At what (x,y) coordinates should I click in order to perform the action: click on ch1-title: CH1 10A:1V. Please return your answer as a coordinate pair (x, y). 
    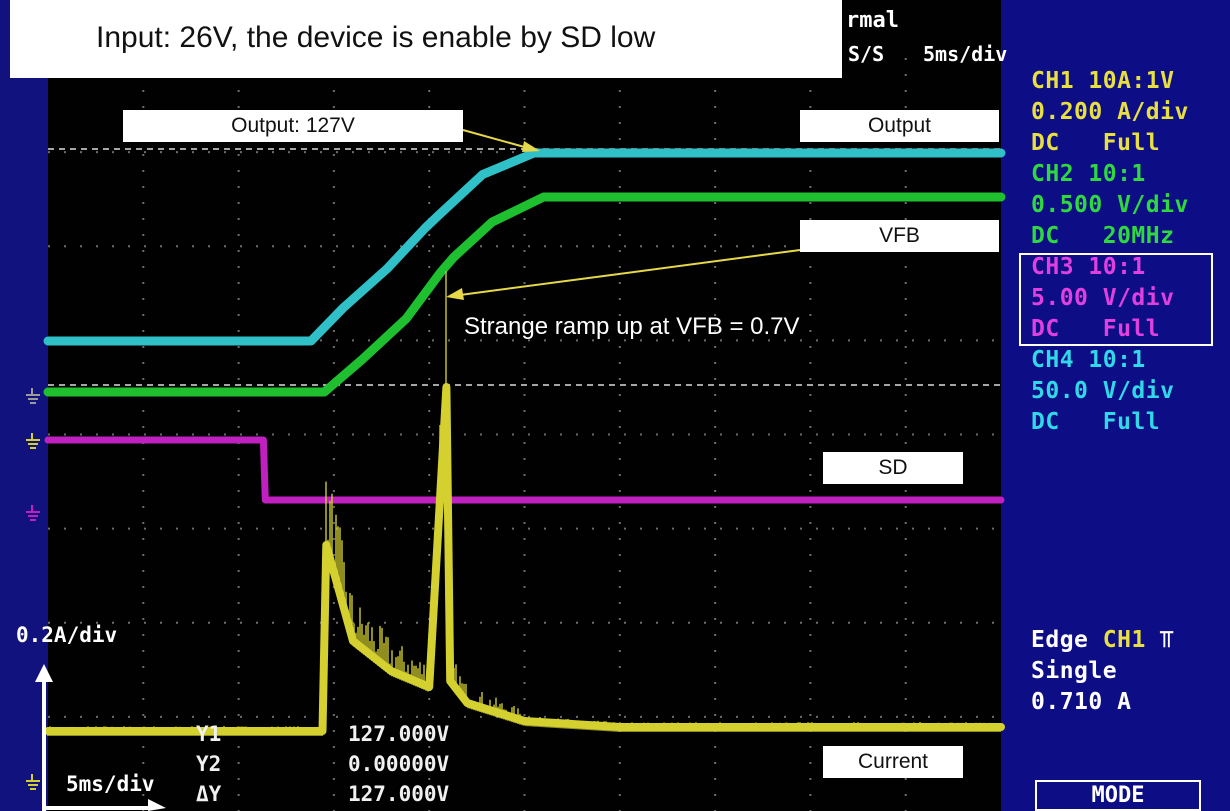
    Looking at the image, I should click on (1103, 81).